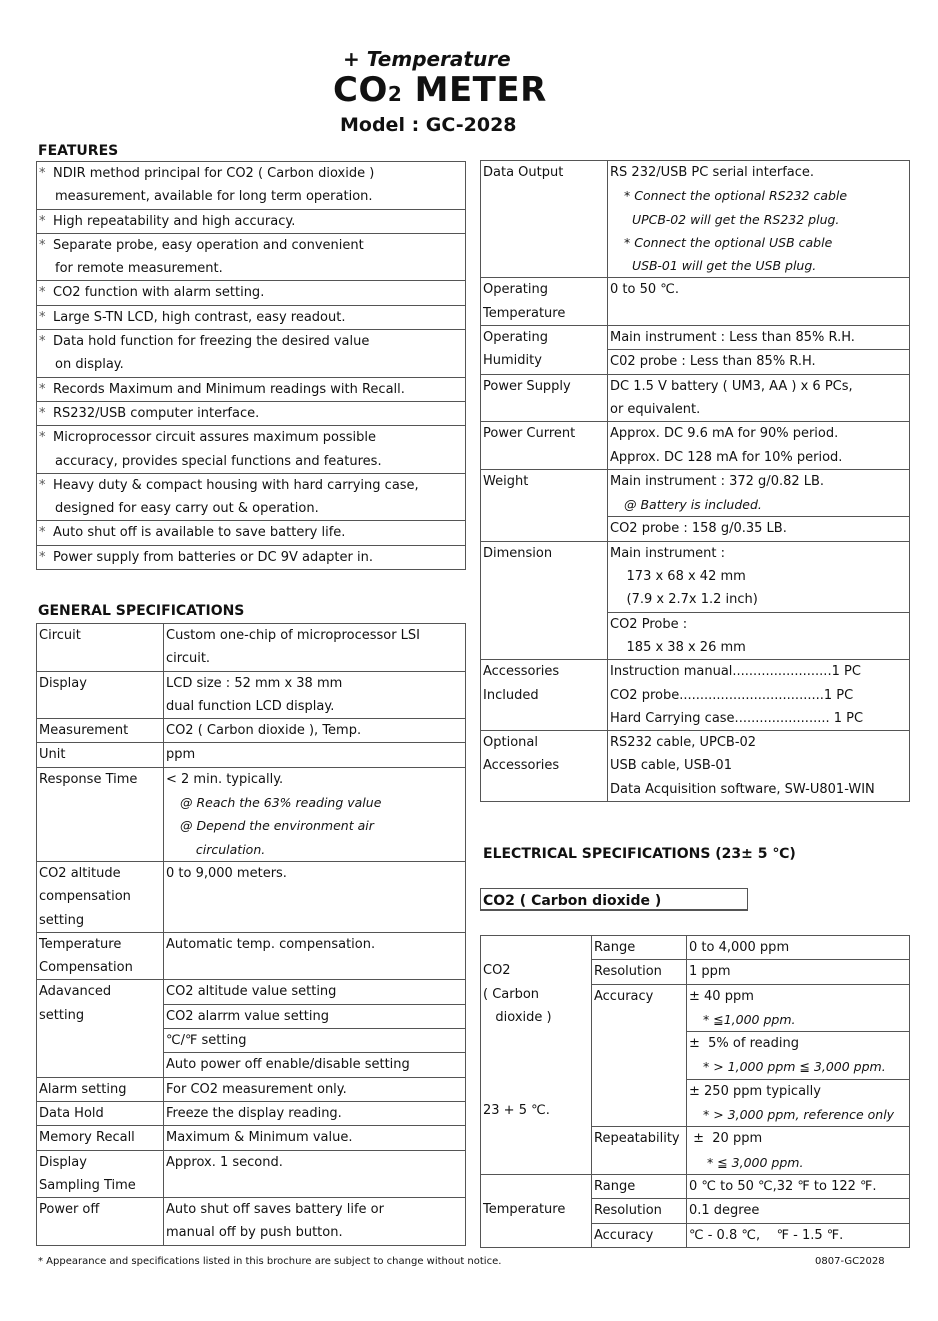 The height and width of the screenshot is (1321, 938). I want to click on spec-row: CO2 alarrm value setting, so click(251, 1016).